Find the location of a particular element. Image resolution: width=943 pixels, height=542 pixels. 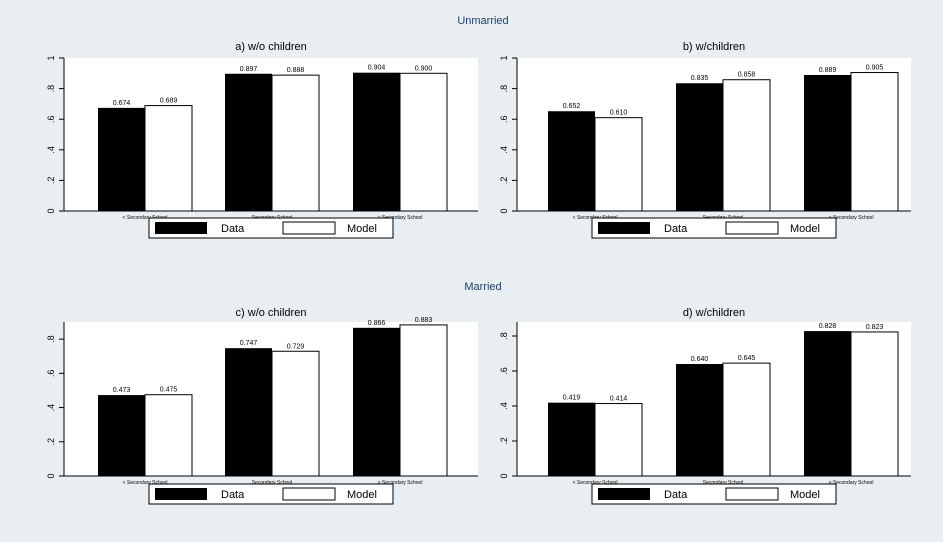

panel-title: b) w/children is located at coordinates (714, 47).